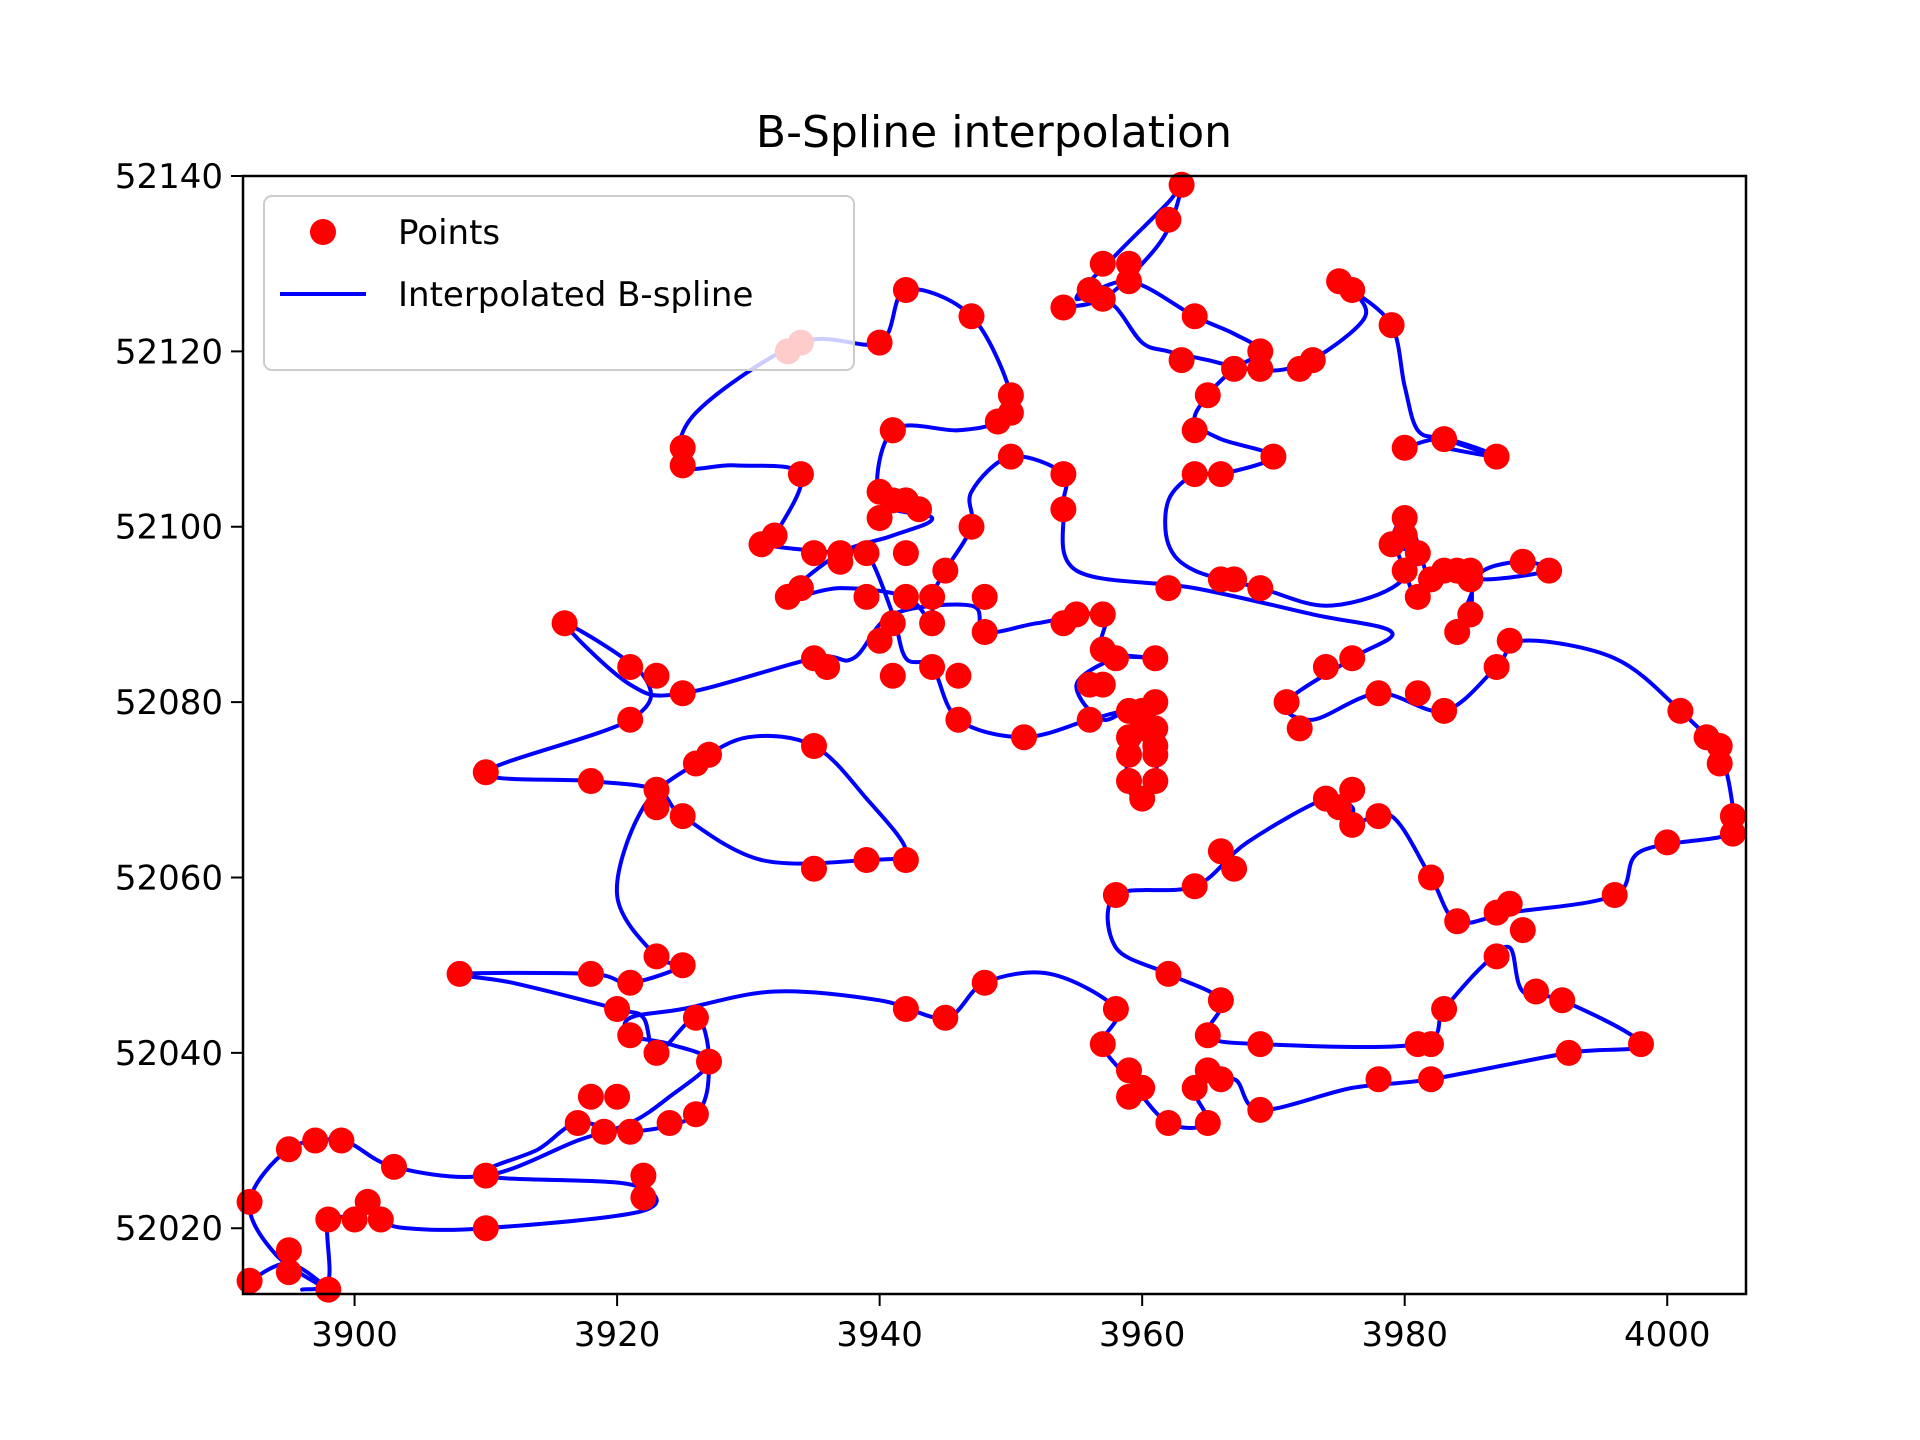 The image size is (1920, 1440). I want to click on y-tick-label-52040: 52040, so click(169, 1054).